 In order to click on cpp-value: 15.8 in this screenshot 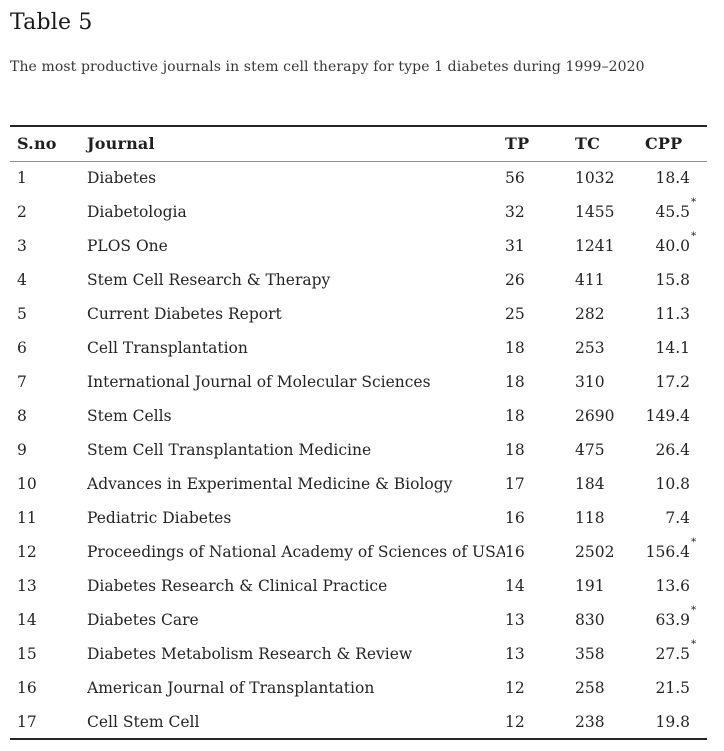, I will do `click(672, 280)`.